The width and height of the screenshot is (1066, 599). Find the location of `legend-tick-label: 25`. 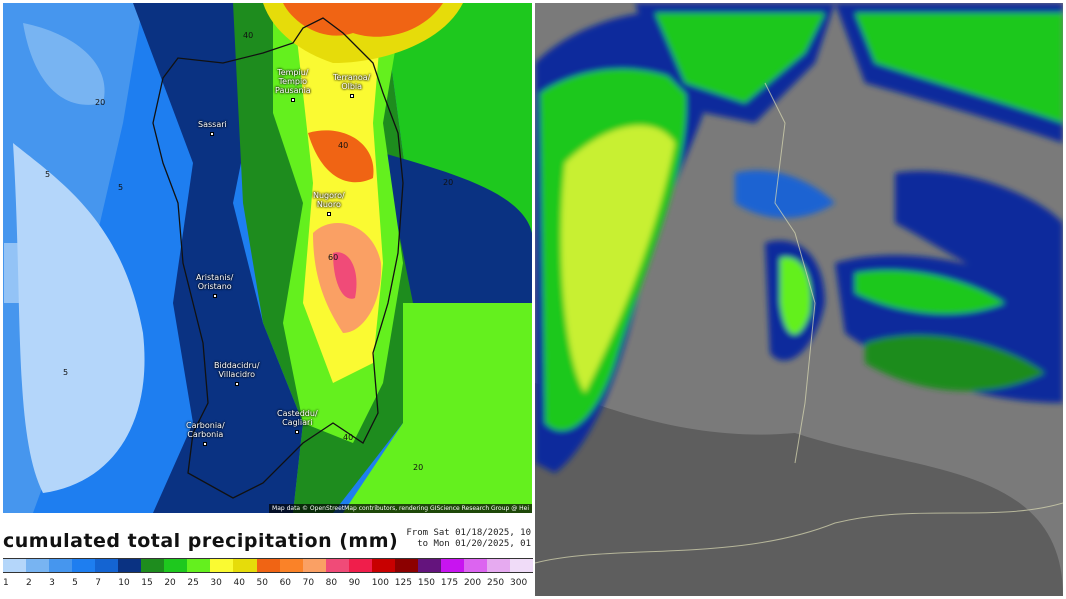

legend-tick-label: 25 is located at coordinates (193, 583).